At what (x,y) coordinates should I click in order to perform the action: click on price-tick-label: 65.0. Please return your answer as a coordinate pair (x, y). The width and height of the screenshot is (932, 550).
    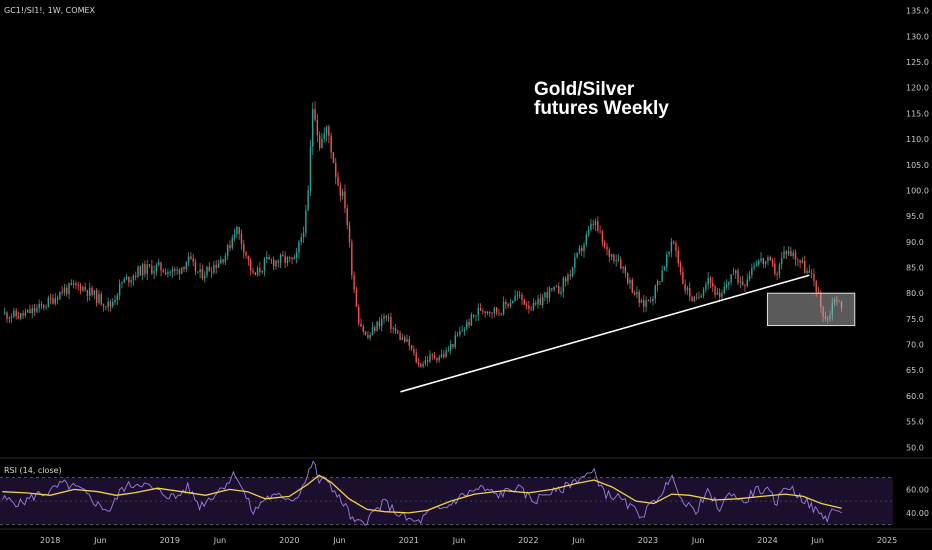
    Looking at the image, I should click on (915, 370).